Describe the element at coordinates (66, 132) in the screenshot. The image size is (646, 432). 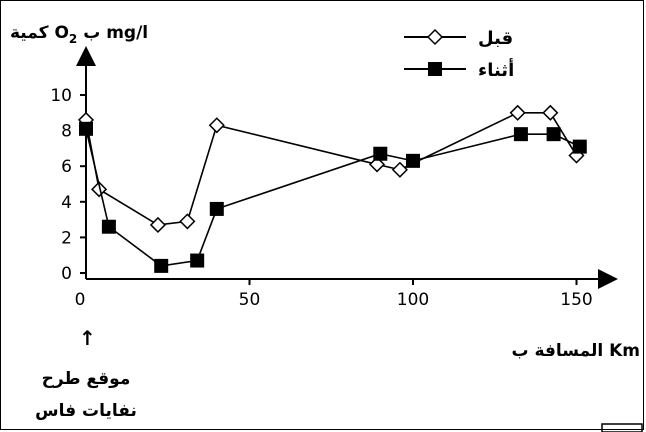
I see `y-tick-label: 8` at that location.